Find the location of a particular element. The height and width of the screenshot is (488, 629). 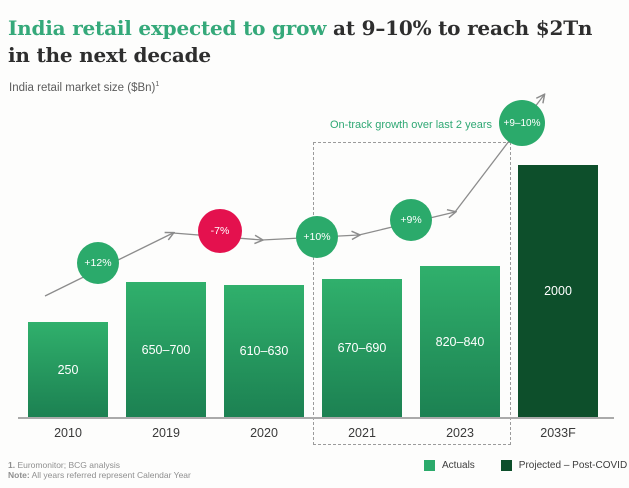

legend-label: Actuals is located at coordinates (458, 465).